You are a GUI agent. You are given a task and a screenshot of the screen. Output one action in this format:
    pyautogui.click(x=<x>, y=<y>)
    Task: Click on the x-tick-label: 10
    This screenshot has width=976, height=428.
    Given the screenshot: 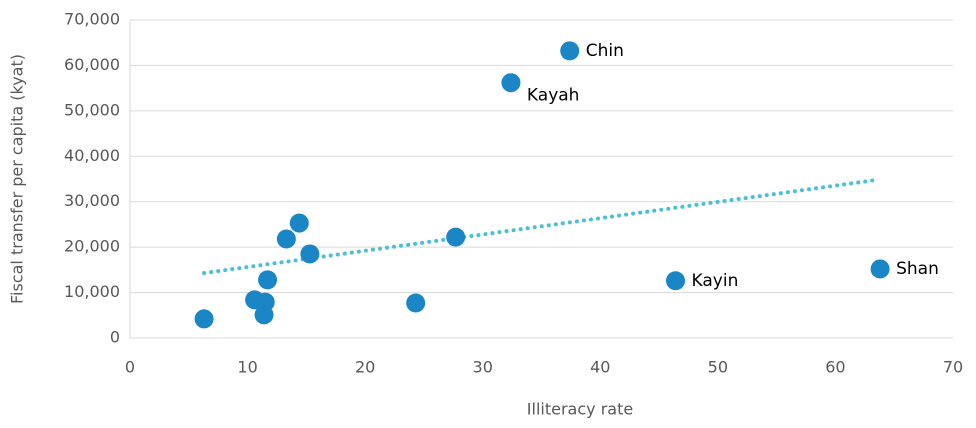 What is the action you would take?
    pyautogui.click(x=247, y=367)
    